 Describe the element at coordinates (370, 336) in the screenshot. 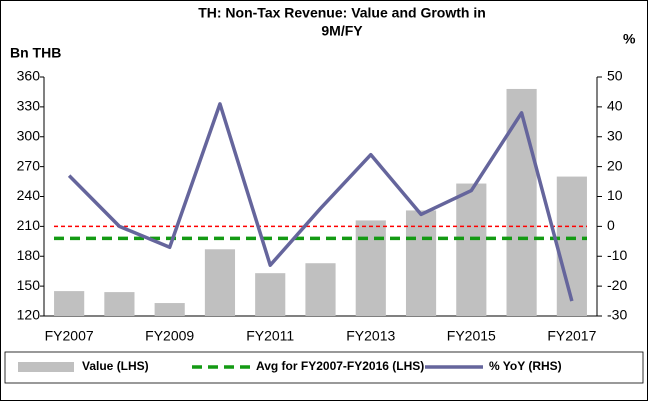

I see `x-tick-label: FY2013` at that location.